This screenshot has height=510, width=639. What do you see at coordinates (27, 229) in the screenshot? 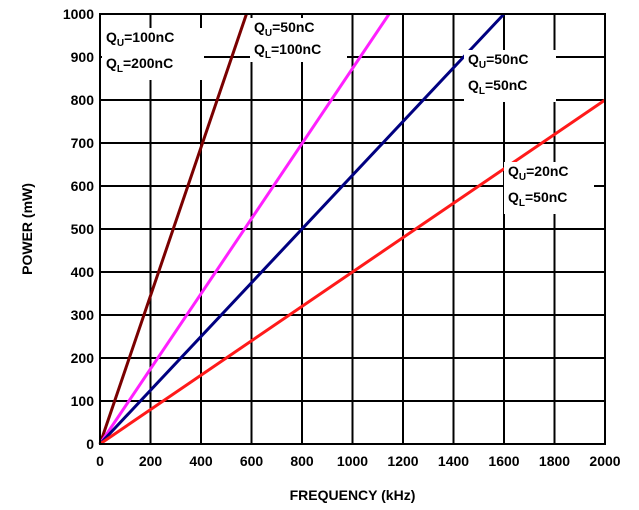
I see `y-axis-title: POWER (mW)` at bounding box center [27, 229].